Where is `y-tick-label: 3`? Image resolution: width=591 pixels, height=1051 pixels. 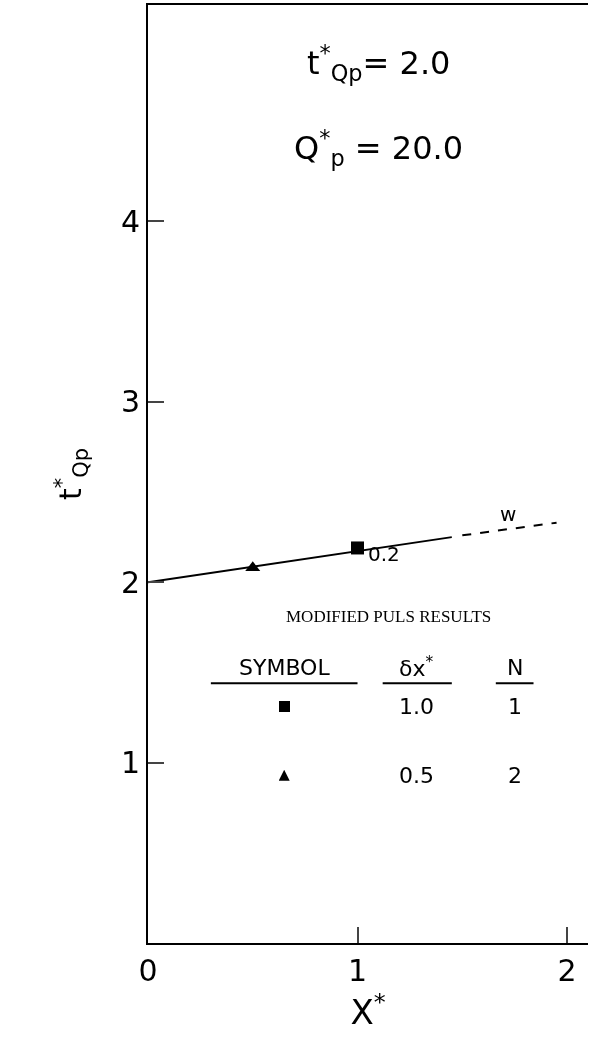 y-tick-label: 3 is located at coordinates (130, 402).